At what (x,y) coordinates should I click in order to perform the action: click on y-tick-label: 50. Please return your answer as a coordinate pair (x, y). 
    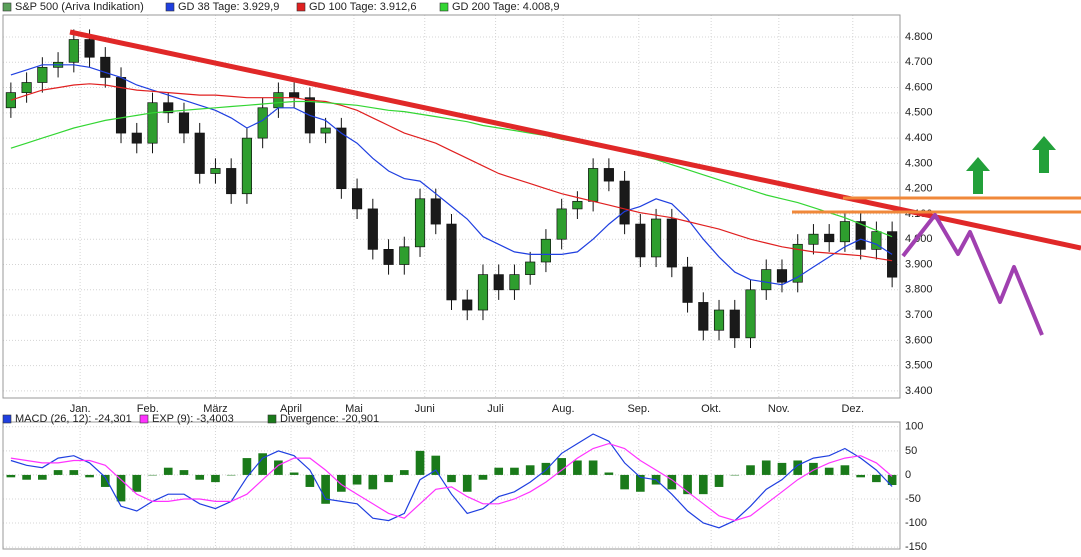
    Looking at the image, I should click on (911, 451).